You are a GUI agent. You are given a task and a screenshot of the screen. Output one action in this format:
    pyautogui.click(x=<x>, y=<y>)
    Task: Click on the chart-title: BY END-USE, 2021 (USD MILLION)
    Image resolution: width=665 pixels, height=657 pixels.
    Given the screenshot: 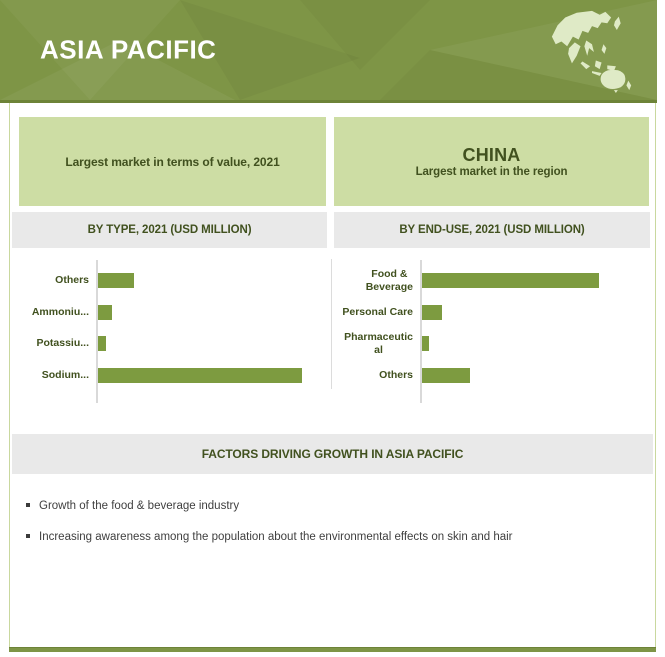 What is the action you would take?
    pyautogui.click(x=492, y=230)
    